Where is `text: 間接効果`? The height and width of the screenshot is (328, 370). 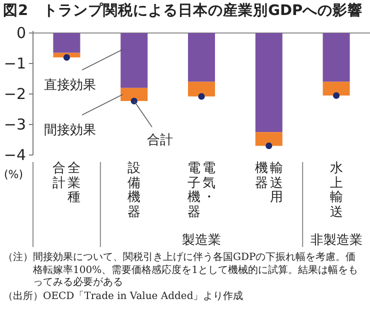 text: 間接効果 is located at coordinates (70, 130).